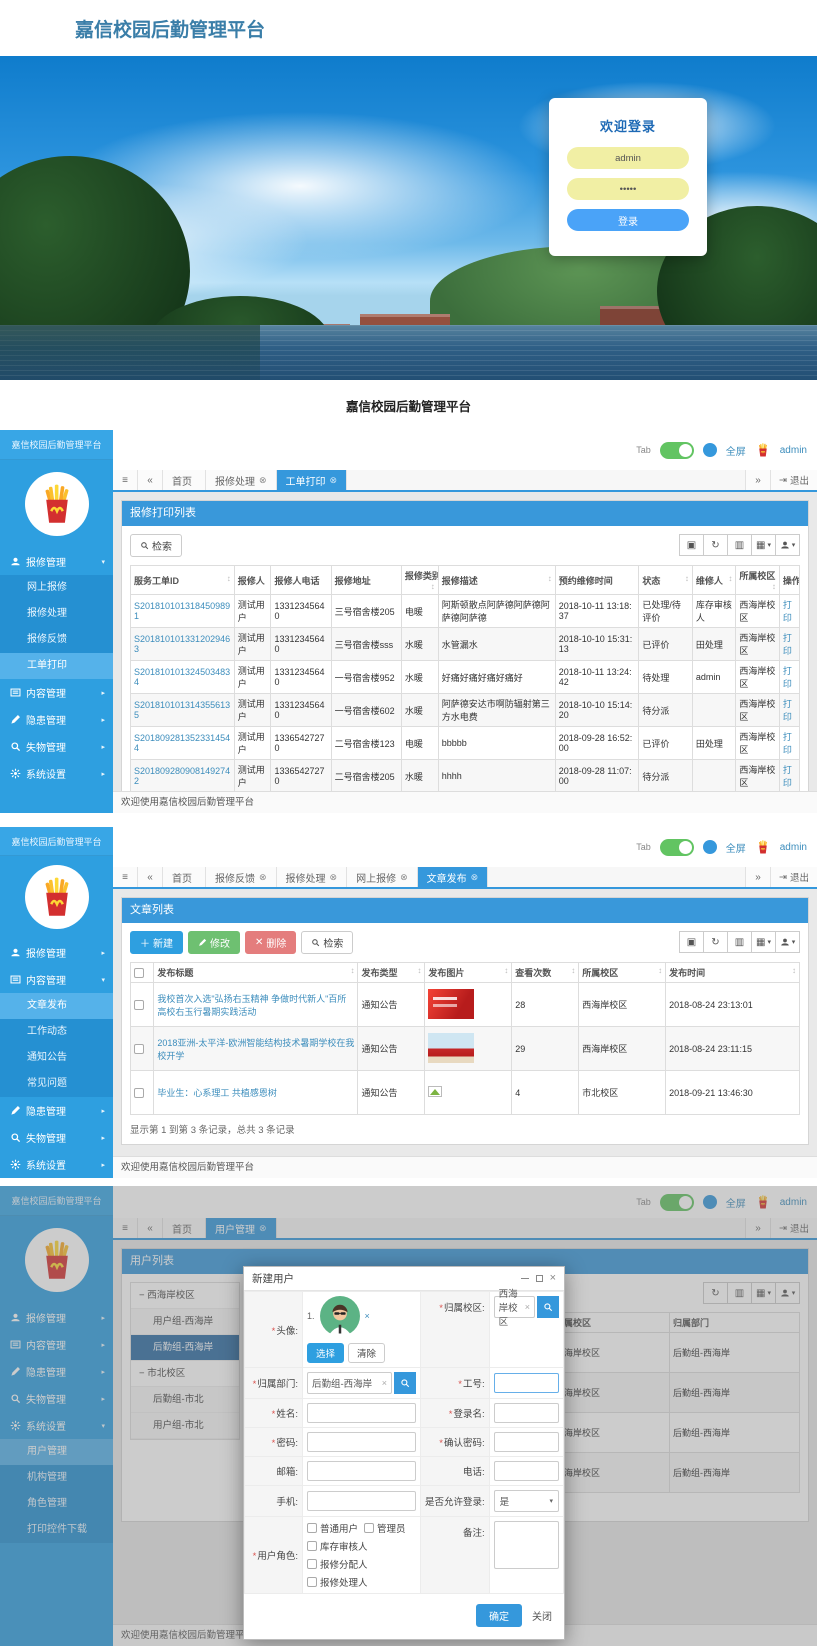  What do you see at coordinates (326, 1353) in the screenshot?
I see `choose-avatar-button: 选择` at bounding box center [326, 1353].